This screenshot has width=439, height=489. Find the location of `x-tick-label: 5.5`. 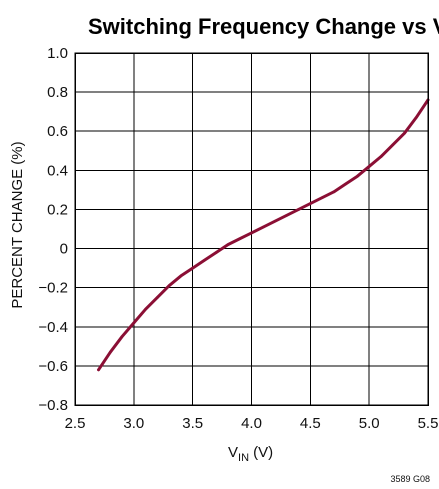

x-tick-label: 5.5 is located at coordinates (428, 423).